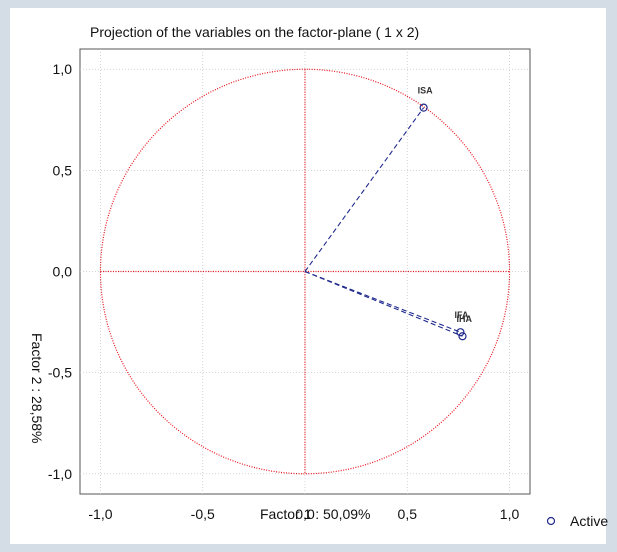 This screenshot has height=552, width=617. What do you see at coordinates (37, 388) in the screenshot?
I see `y-axis-label: Factor 2 : 28,58%` at bounding box center [37, 388].